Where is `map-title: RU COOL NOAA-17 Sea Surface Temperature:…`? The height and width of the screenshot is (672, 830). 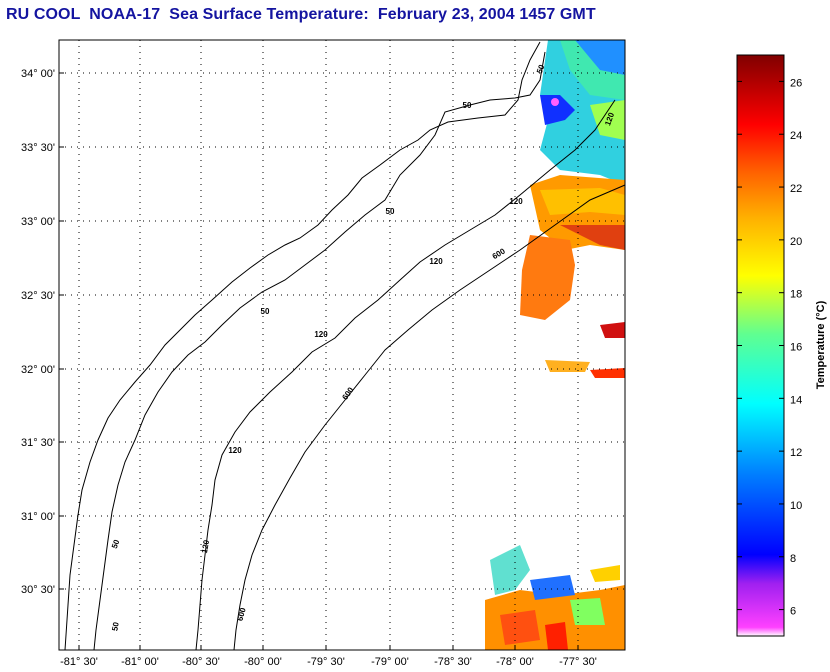 map-title: RU COOL NOAA-17 Sea Surface Temperature:… is located at coordinates (301, 14).